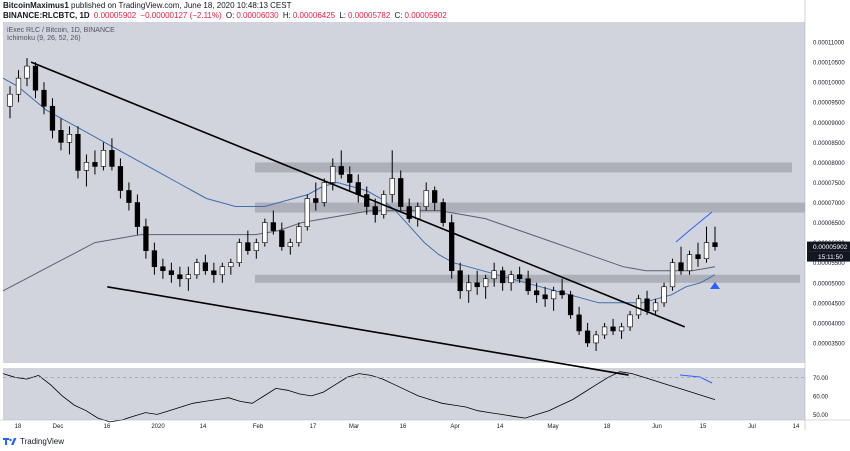 Image resolution: width=850 pixels, height=451 pixels. What do you see at coordinates (58, 427) in the screenshot?
I see `time-tick-label: Dec` at bounding box center [58, 427].